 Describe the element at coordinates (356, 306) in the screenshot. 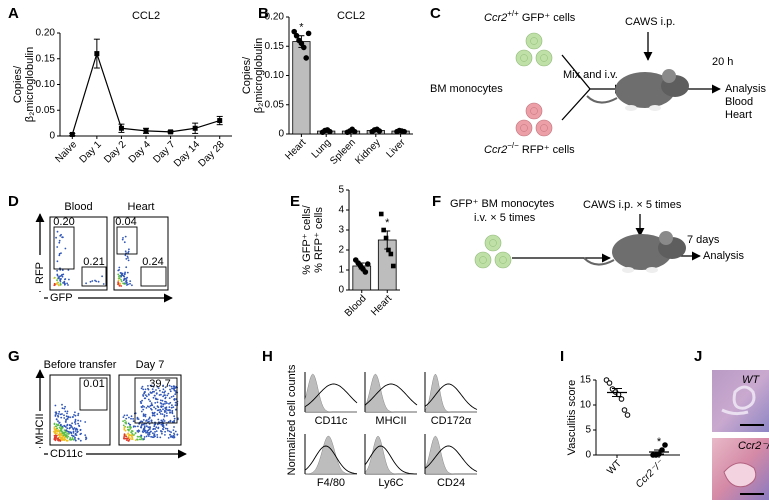

I see `x-tick-label: Blood` at that location.